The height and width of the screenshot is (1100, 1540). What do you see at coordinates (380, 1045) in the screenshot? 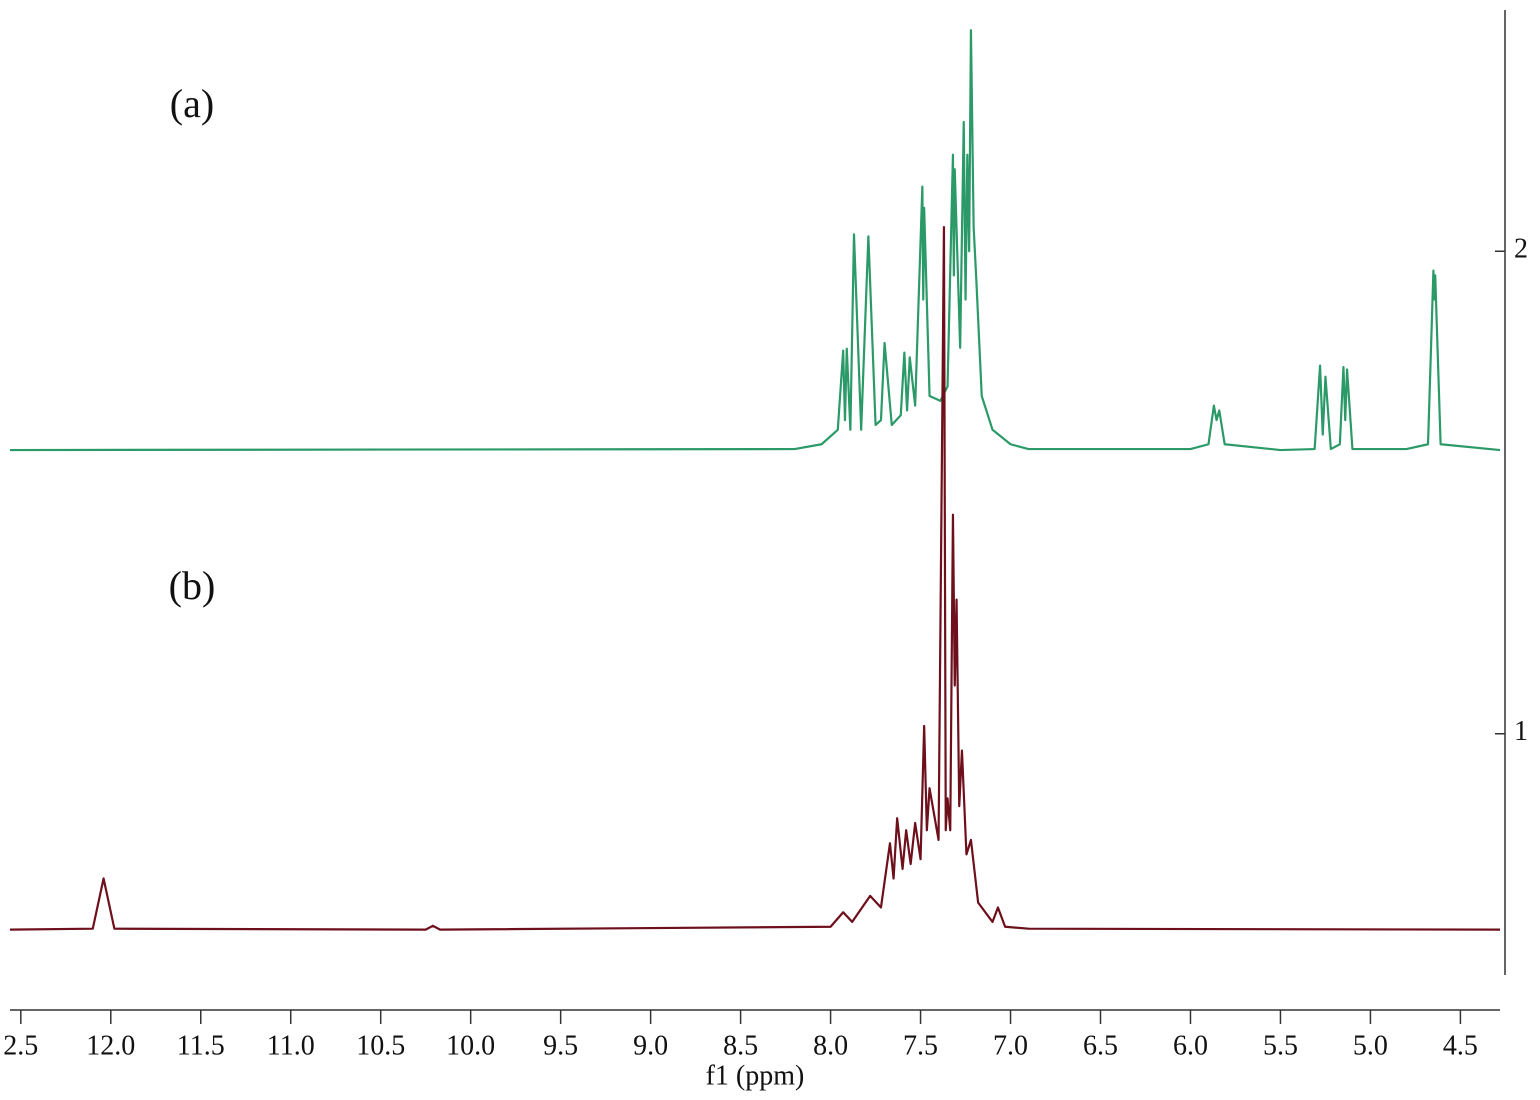
I see `x-tick-label: 10.5` at bounding box center [380, 1045].